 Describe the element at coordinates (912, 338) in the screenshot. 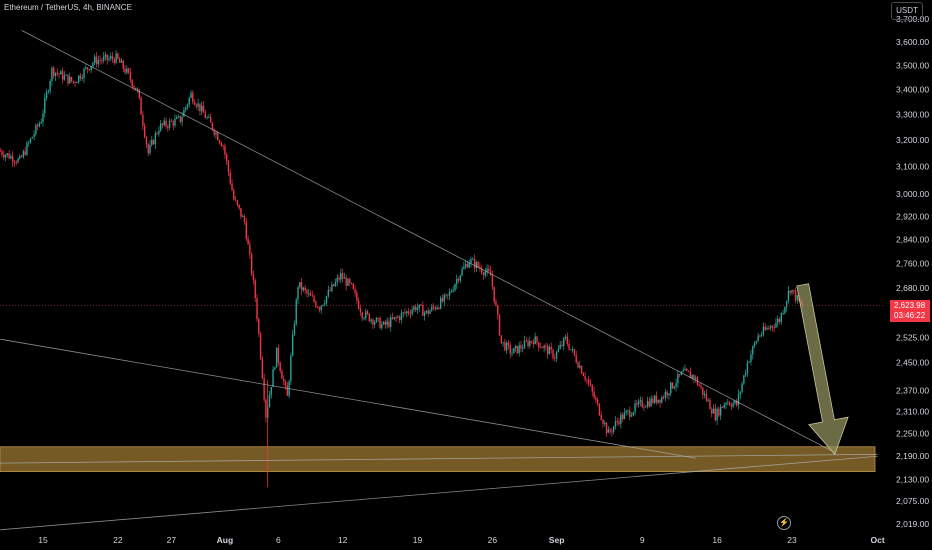

I see `price-tick-label: 2,525.00` at that location.